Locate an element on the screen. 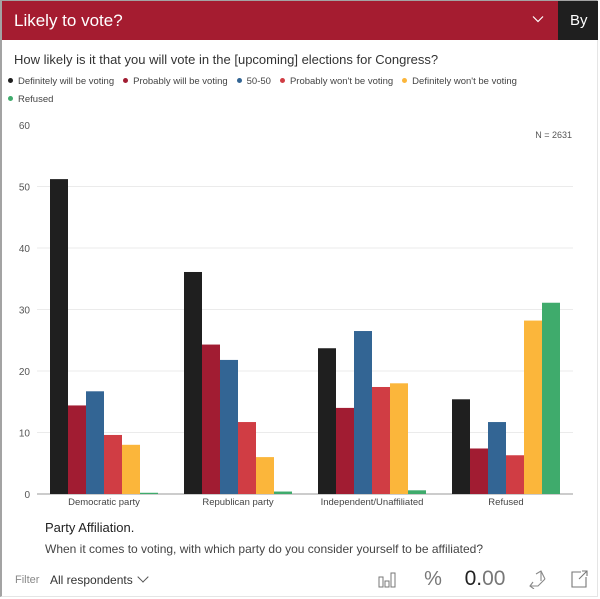  by-button: By is located at coordinates (578, 20).